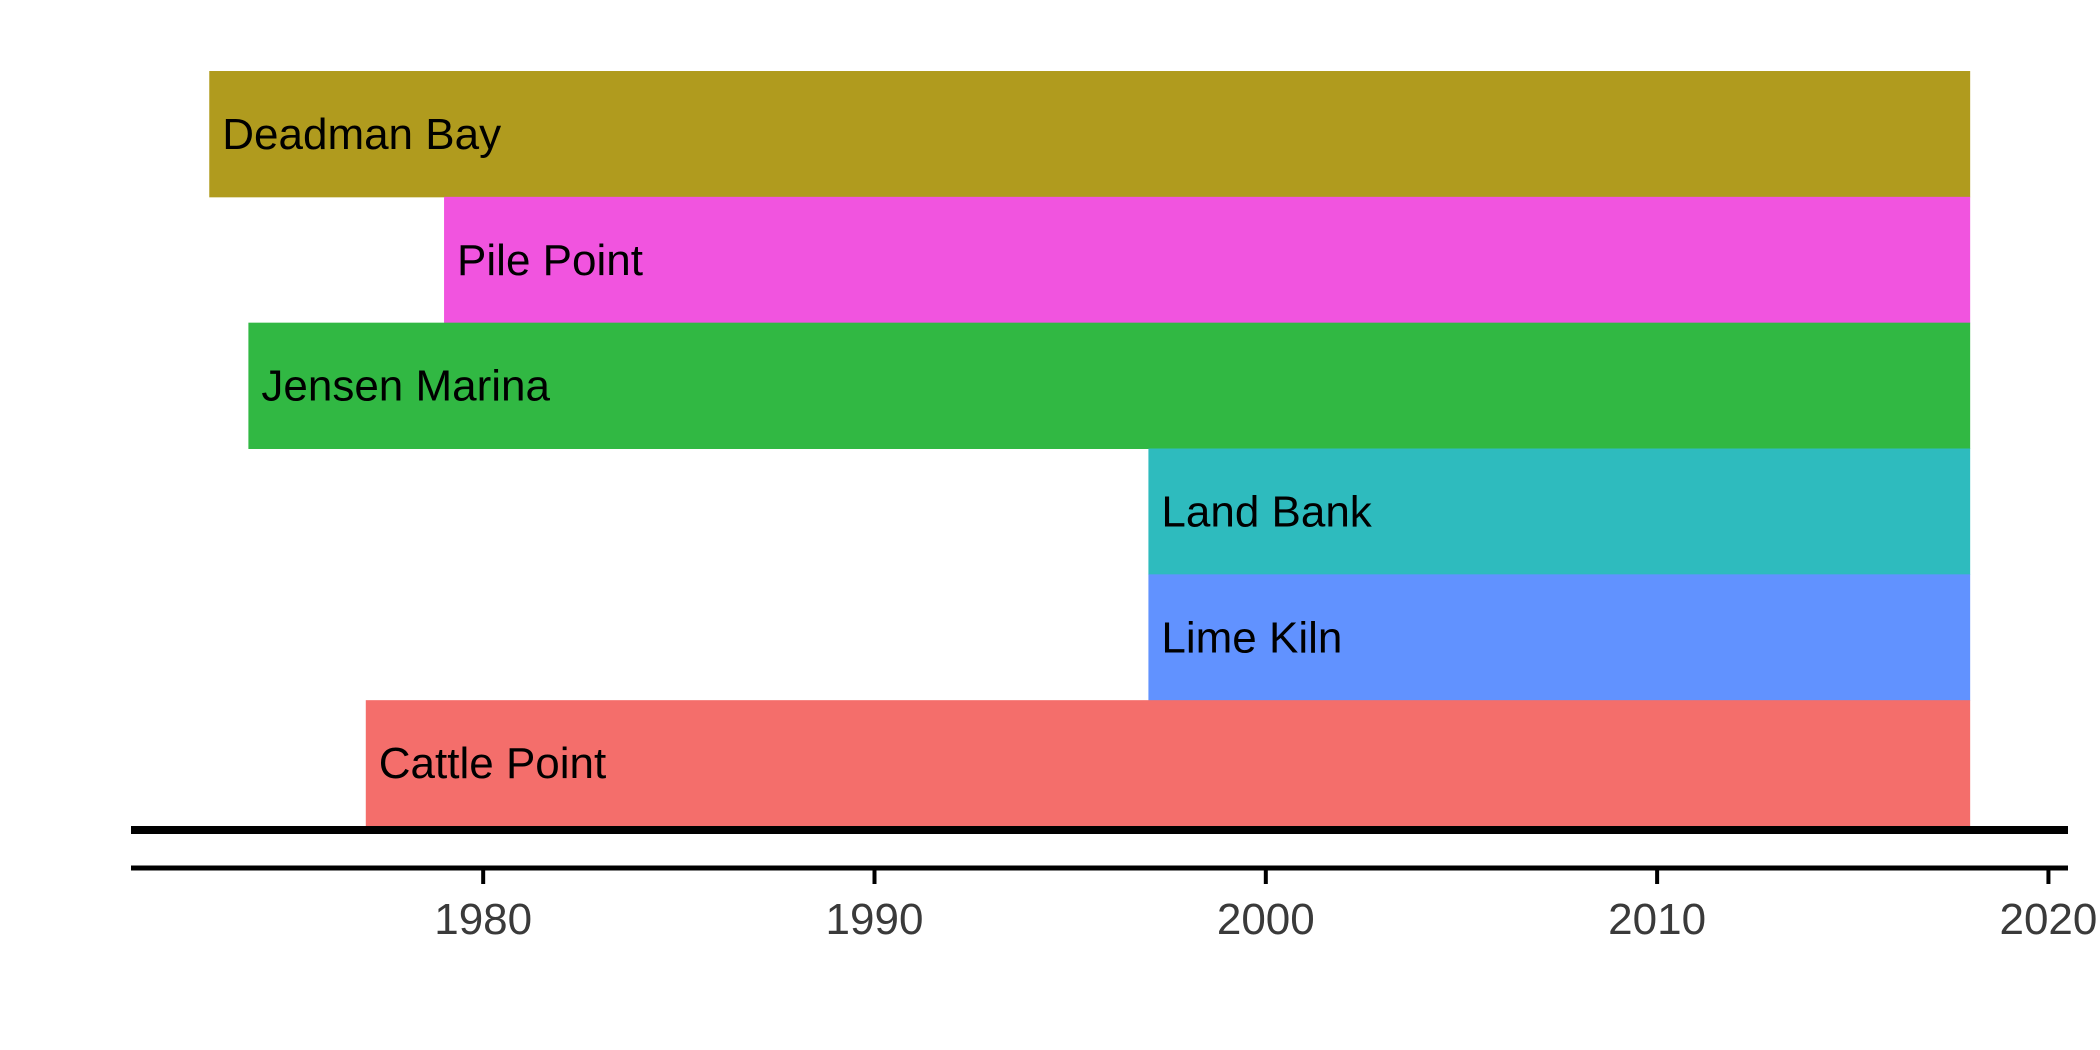  Describe the element at coordinates (875, 919) in the screenshot. I see `x-tick-label-1990: 1990` at that location.